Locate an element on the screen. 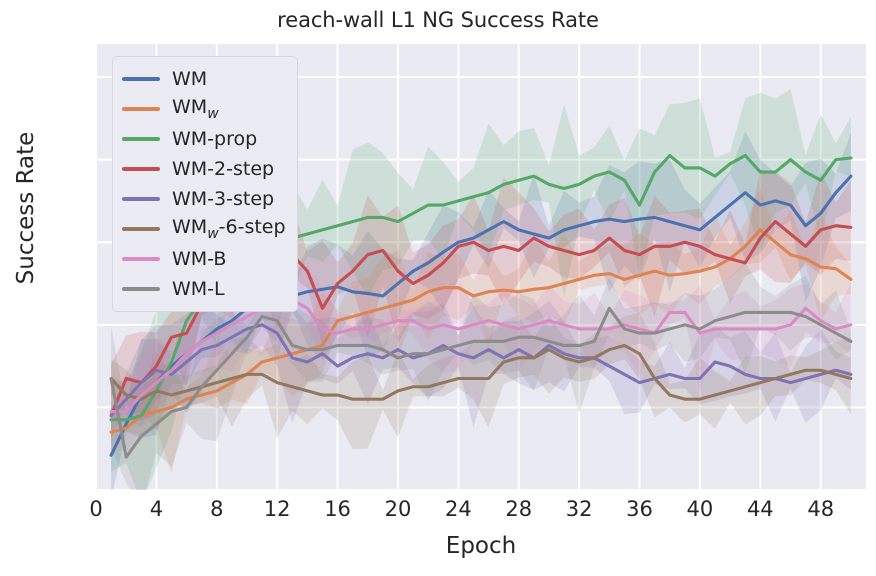 This screenshot has height=576, width=876. x-tick-label: 0 is located at coordinates (96, 509).